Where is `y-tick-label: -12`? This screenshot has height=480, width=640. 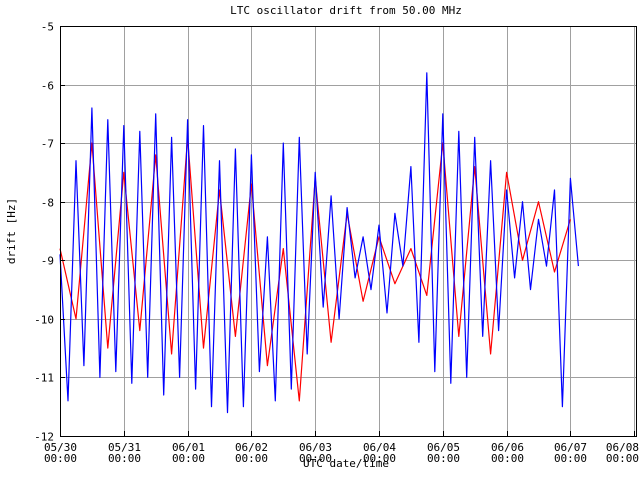 y-tick-label: -12 is located at coordinates (44, 437).